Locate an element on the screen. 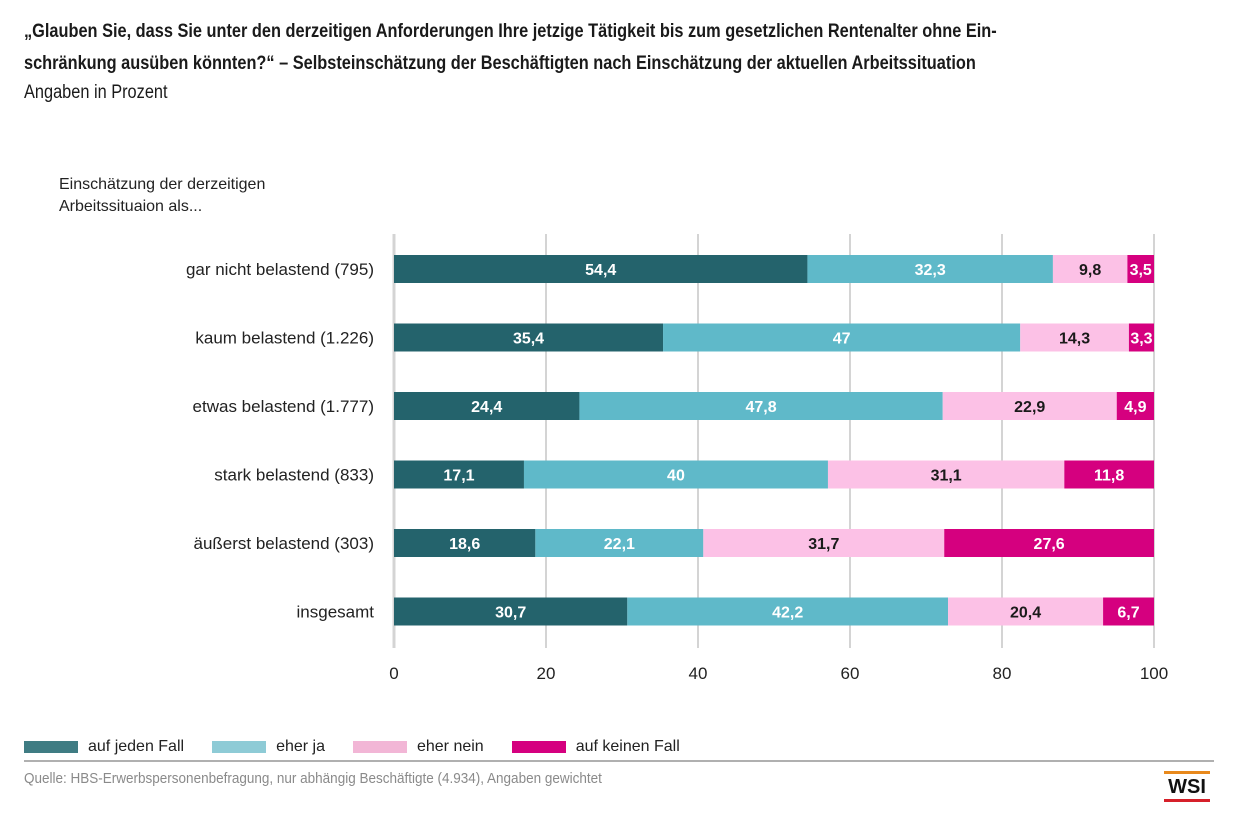 This screenshot has width=1234, height=822. data-label: 18,6 is located at coordinates (464, 544).